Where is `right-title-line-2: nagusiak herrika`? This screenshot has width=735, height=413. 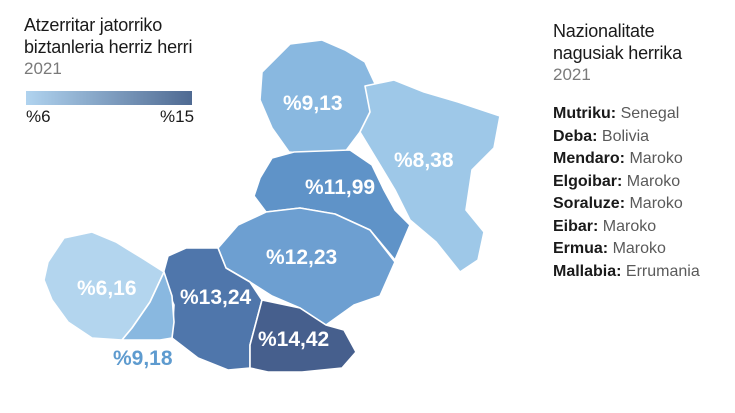 right-title-line-2: nagusiak herrika is located at coordinates (617, 53).